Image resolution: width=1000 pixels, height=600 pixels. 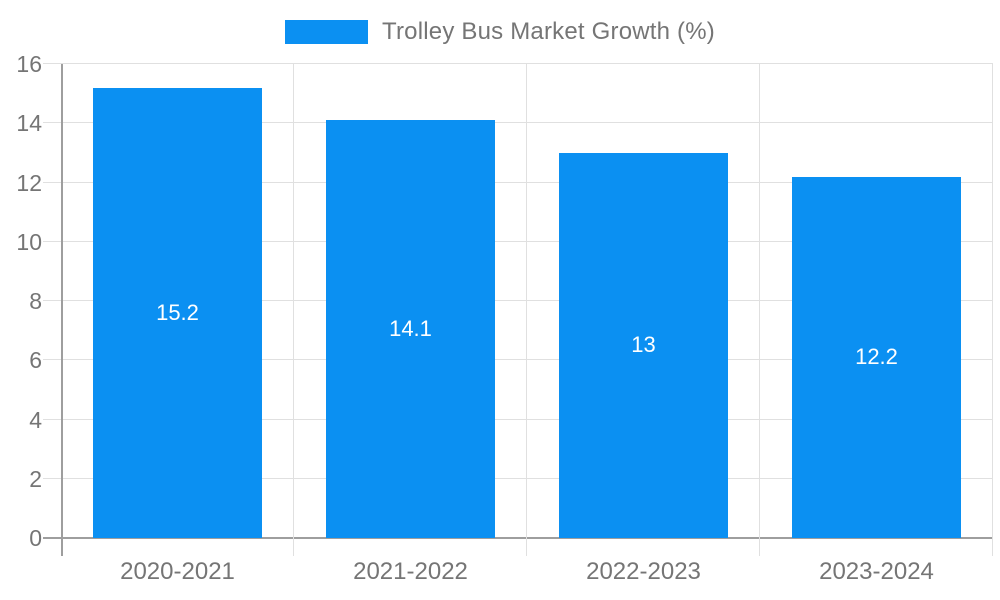 What do you see at coordinates (35, 301) in the screenshot?
I see `y-tick-label: 8` at bounding box center [35, 301].